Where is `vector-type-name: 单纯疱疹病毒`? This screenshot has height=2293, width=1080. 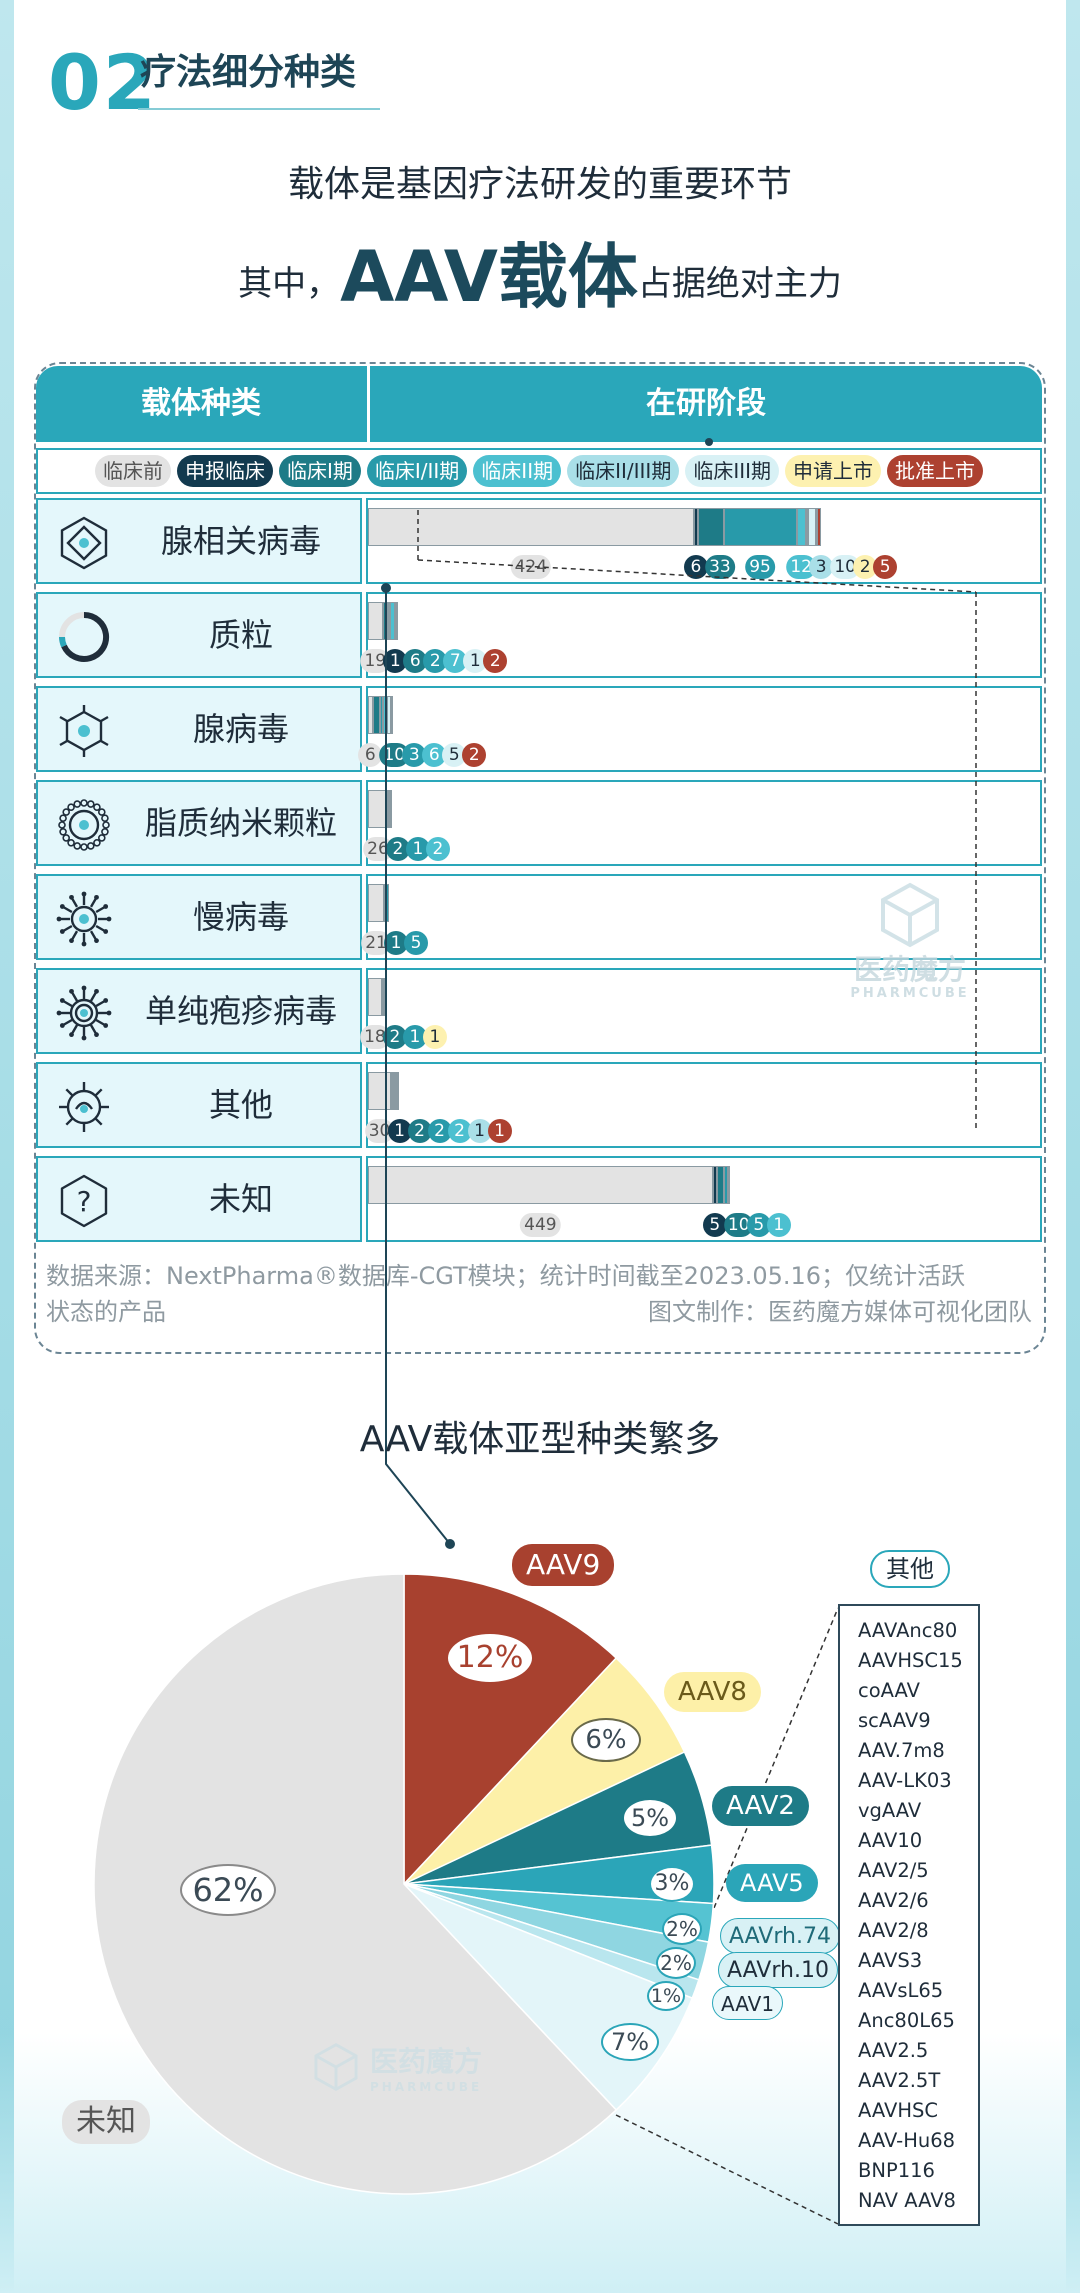 vector-type-name: 单纯疱疹病毒 is located at coordinates (240, 1011).